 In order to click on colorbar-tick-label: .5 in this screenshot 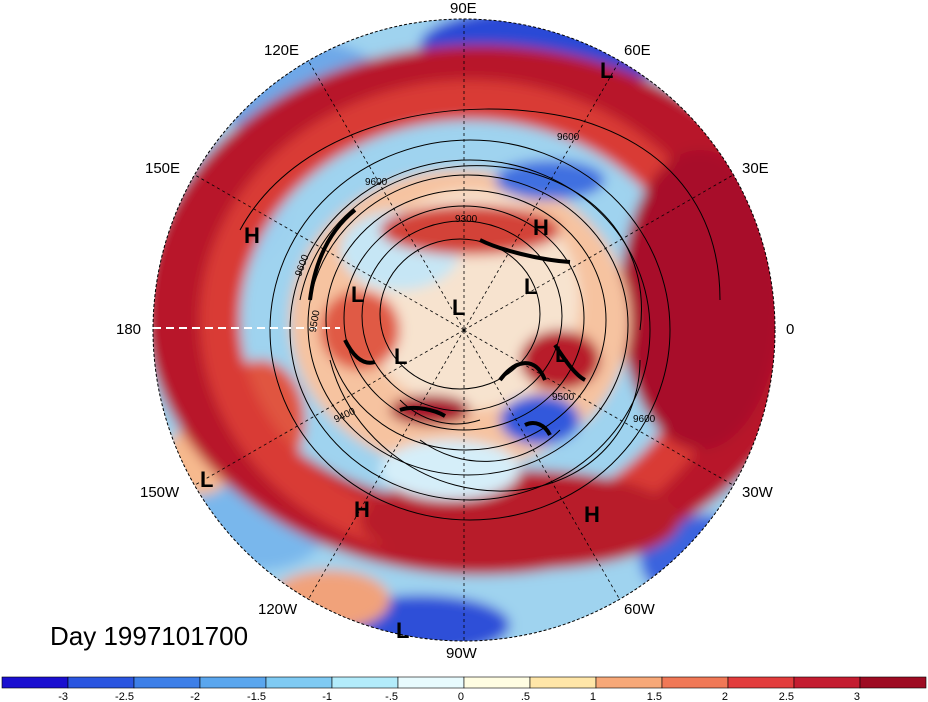, I will do `click(525, 696)`.